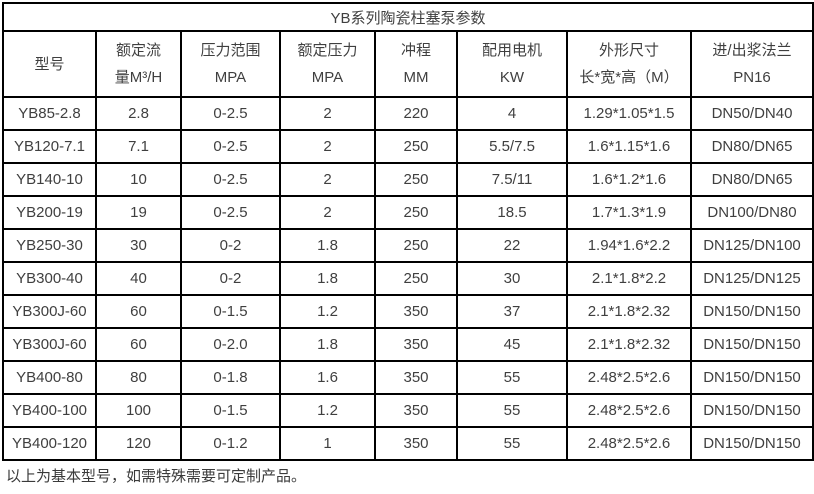 The width and height of the screenshot is (814, 494). I want to click on cell-pressure-range: 0-1.8, so click(230, 377).